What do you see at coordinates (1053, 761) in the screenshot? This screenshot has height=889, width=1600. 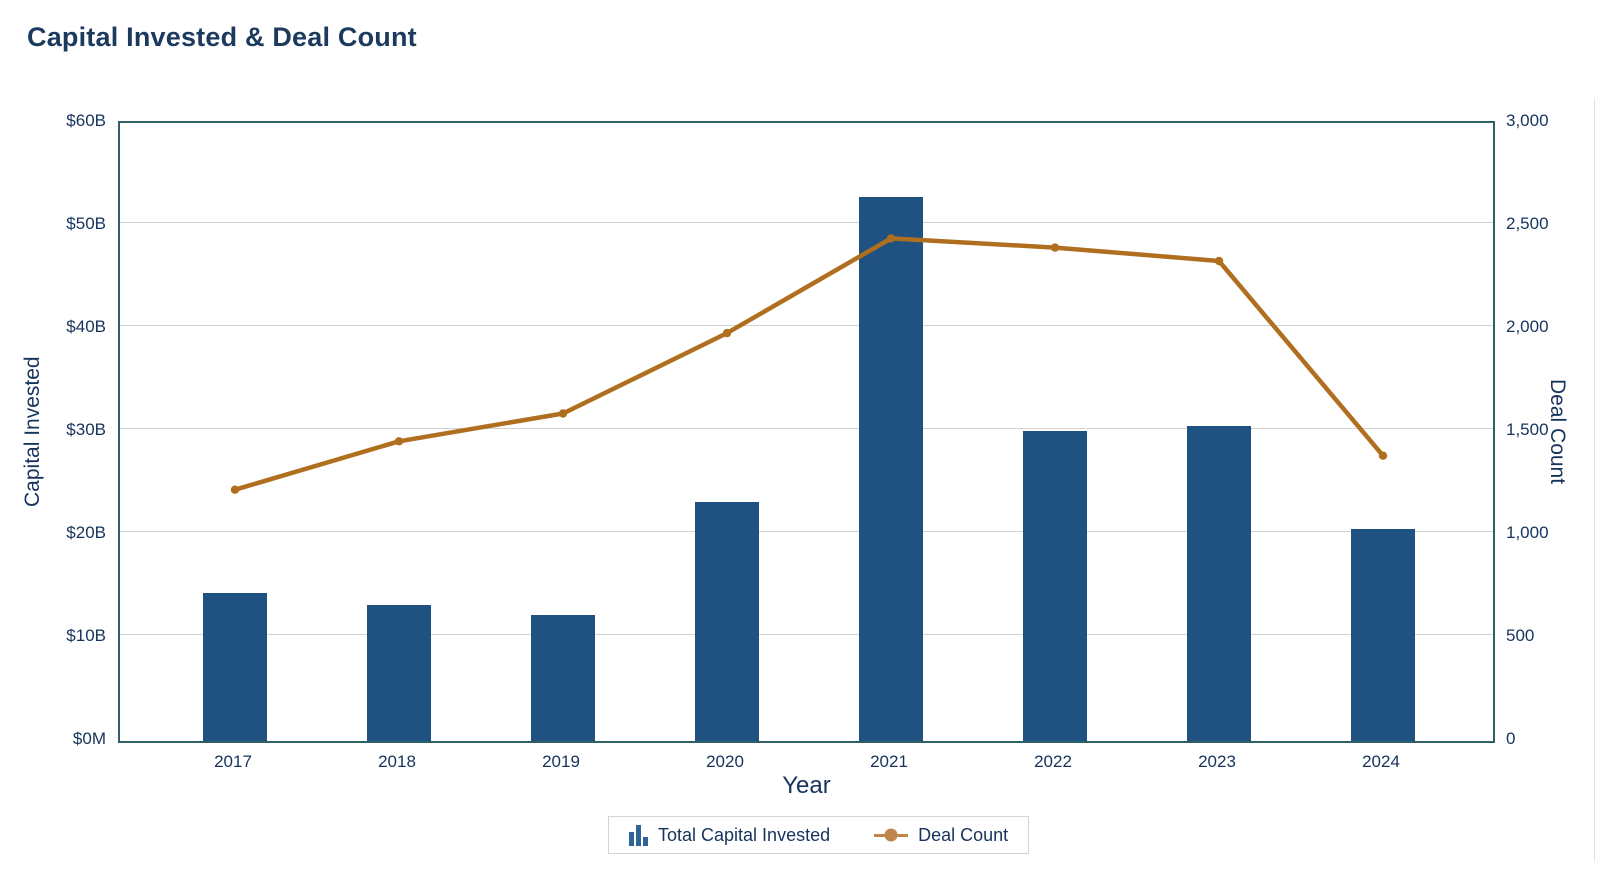 I see `x-axis-tick-2022: 2022` at bounding box center [1053, 761].